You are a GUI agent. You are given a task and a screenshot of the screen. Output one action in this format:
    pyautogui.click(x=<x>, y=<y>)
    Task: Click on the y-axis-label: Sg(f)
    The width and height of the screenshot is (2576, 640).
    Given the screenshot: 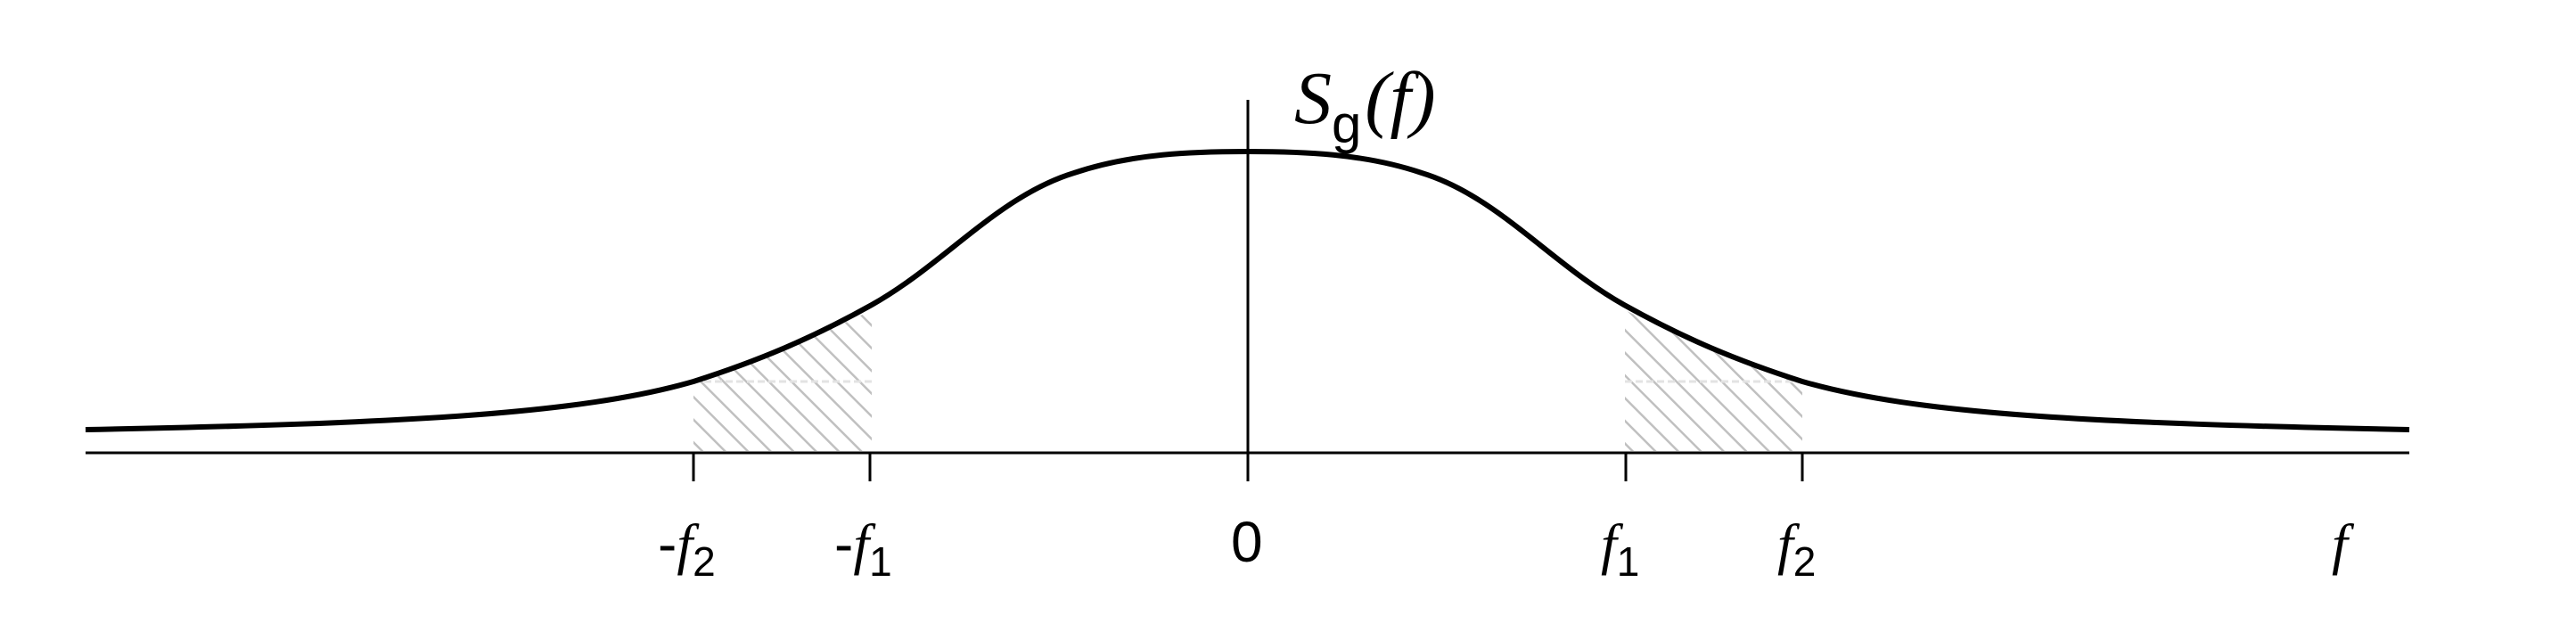 What is the action you would take?
    pyautogui.click(x=1365, y=105)
    